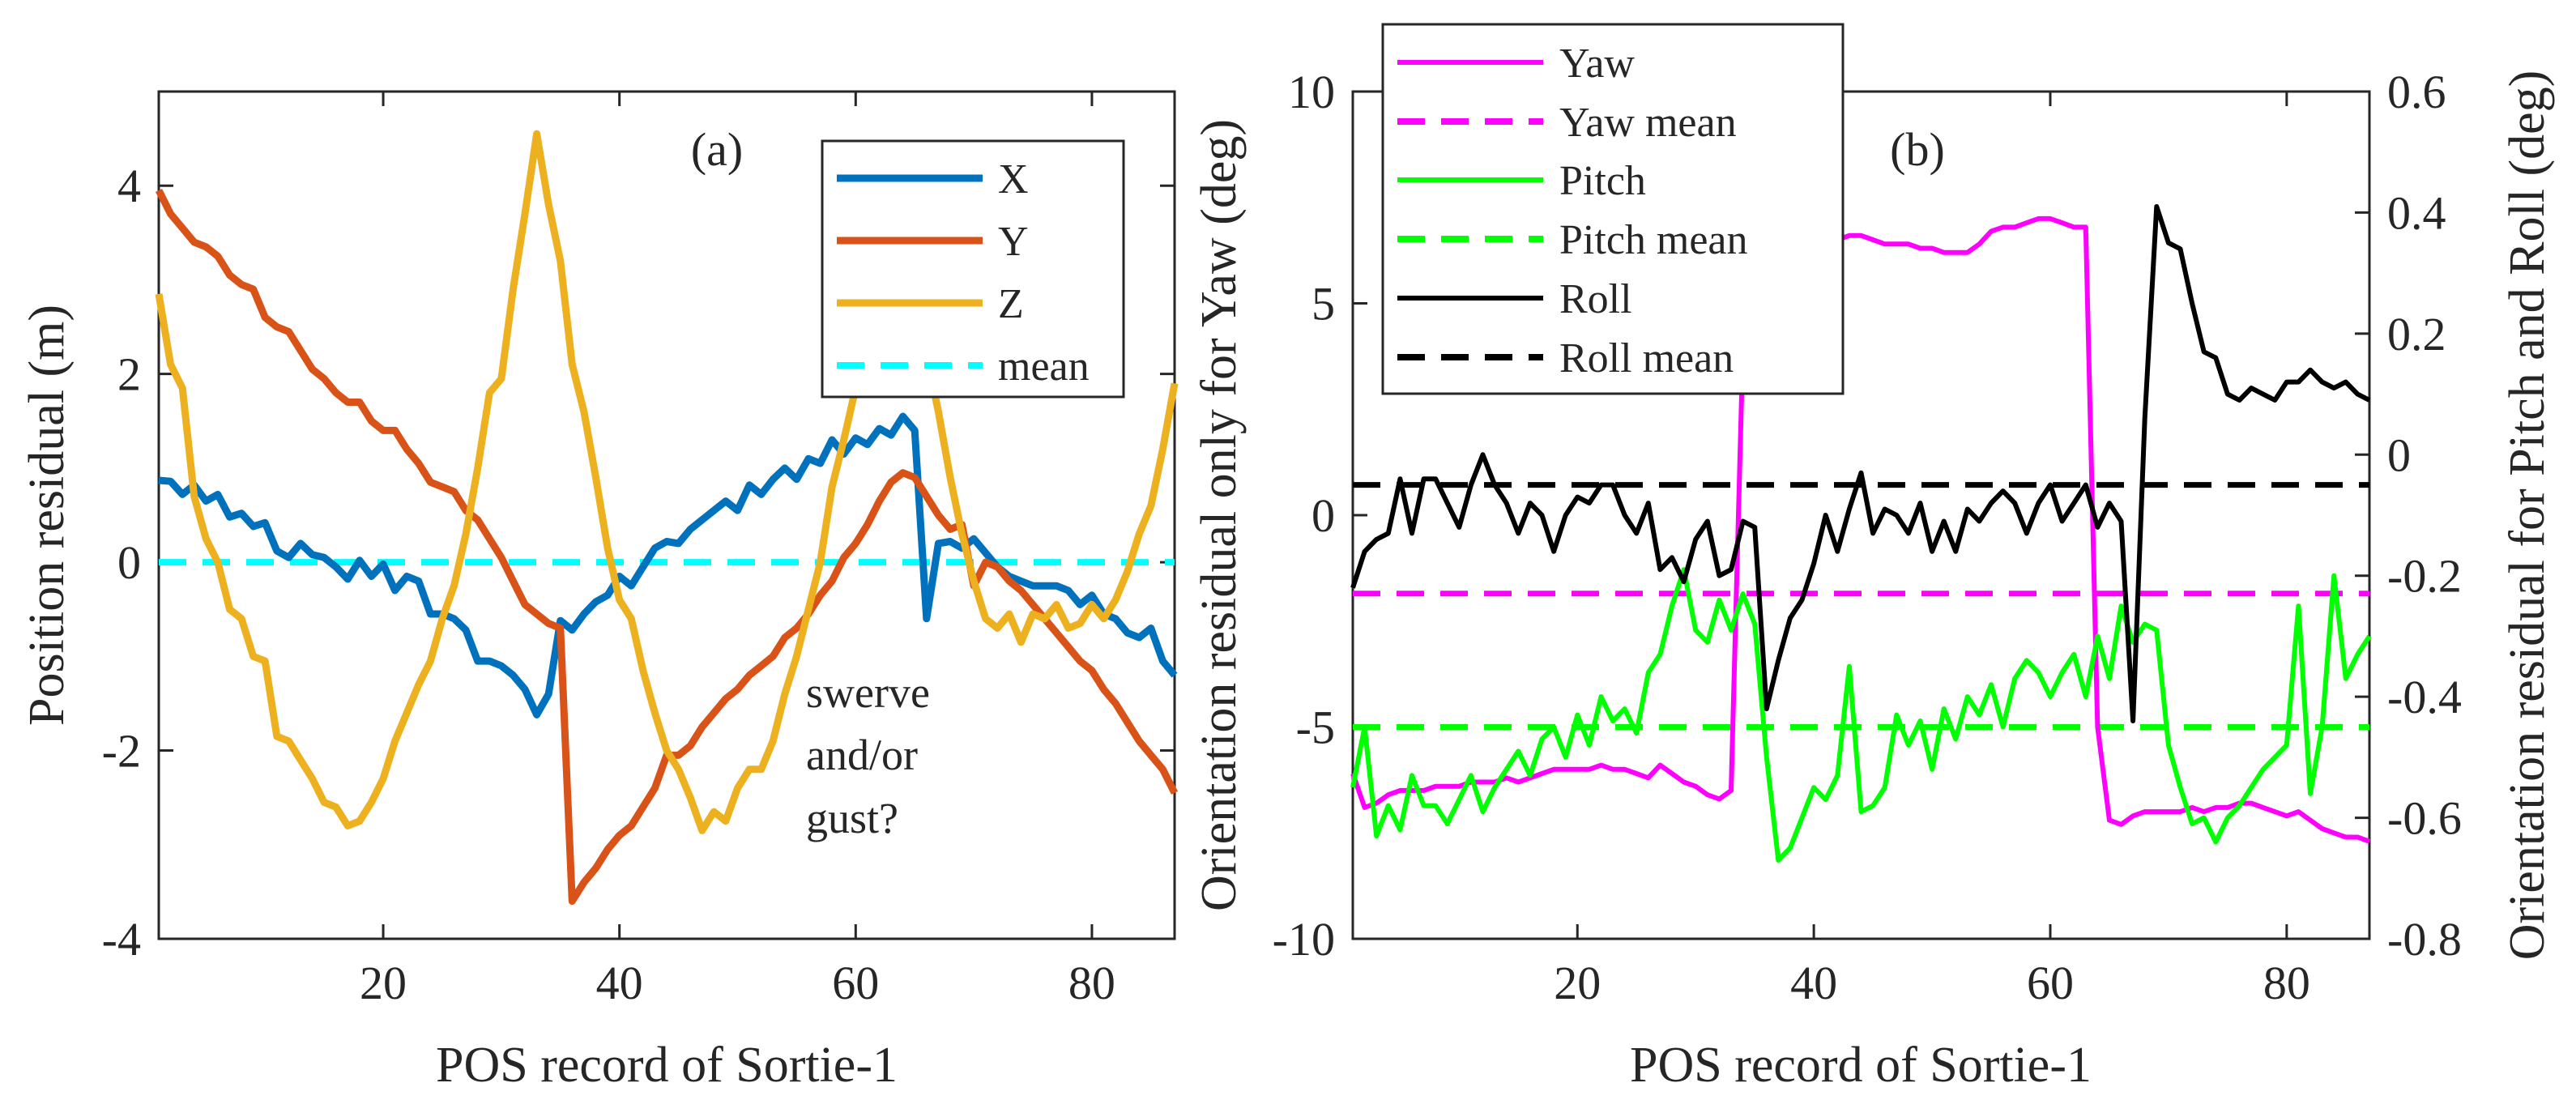 The height and width of the screenshot is (1100, 2576). What do you see at coordinates (2424, 697) in the screenshot?
I see `panel-b-right-y-tick-label: -0.4` at bounding box center [2424, 697].